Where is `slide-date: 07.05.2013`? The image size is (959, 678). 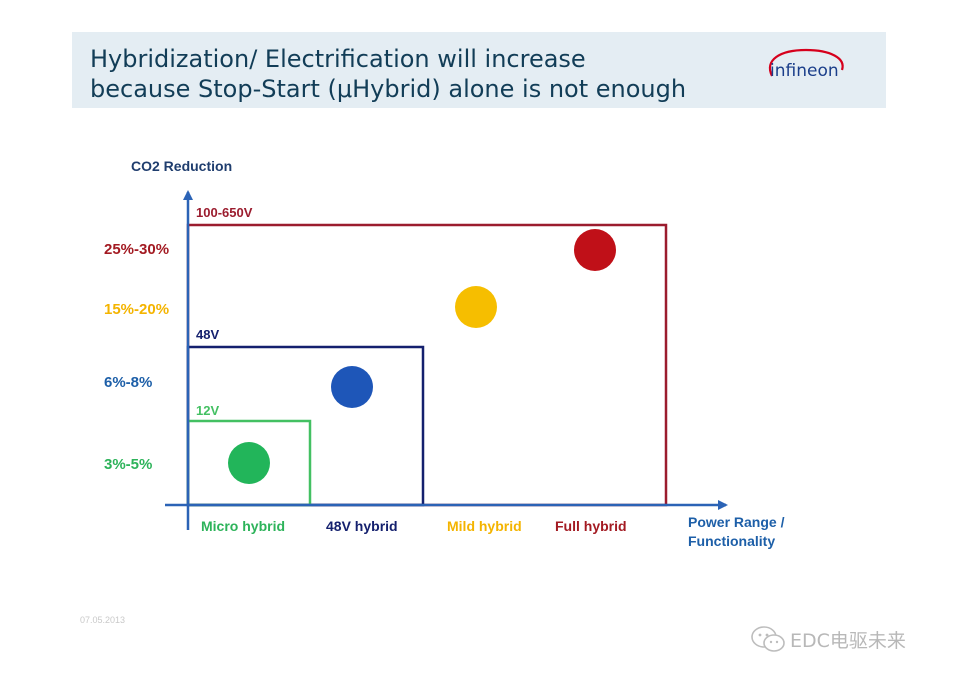
slide-date: 07.05.2013 is located at coordinates (103, 620).